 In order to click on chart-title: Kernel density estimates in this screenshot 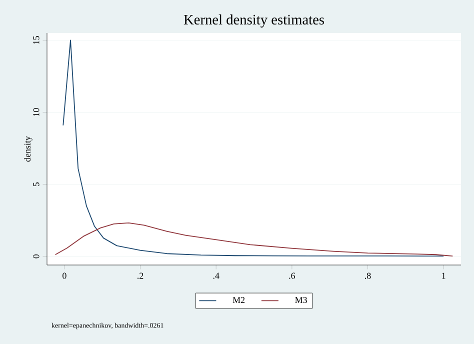, I will do `click(254, 21)`.